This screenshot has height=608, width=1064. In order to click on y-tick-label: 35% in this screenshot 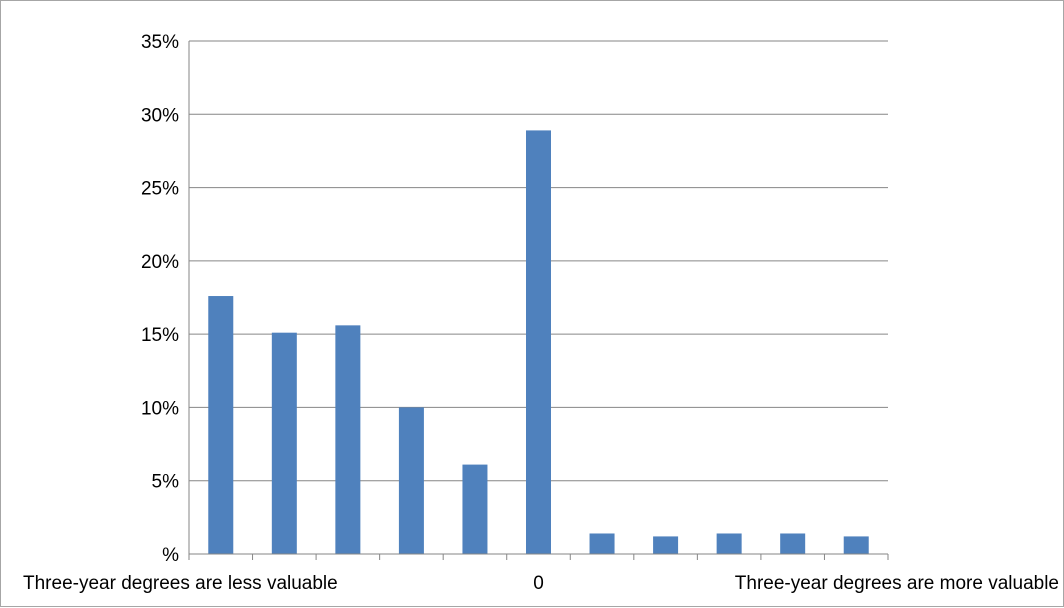, I will do `click(160, 42)`.